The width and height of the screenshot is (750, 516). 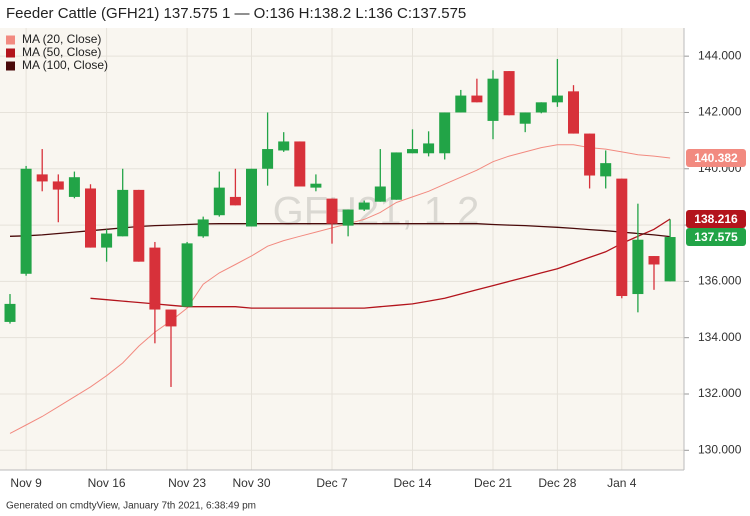 What do you see at coordinates (720, 281) in the screenshot?
I see `y-tick-label: 136.000` at bounding box center [720, 281].